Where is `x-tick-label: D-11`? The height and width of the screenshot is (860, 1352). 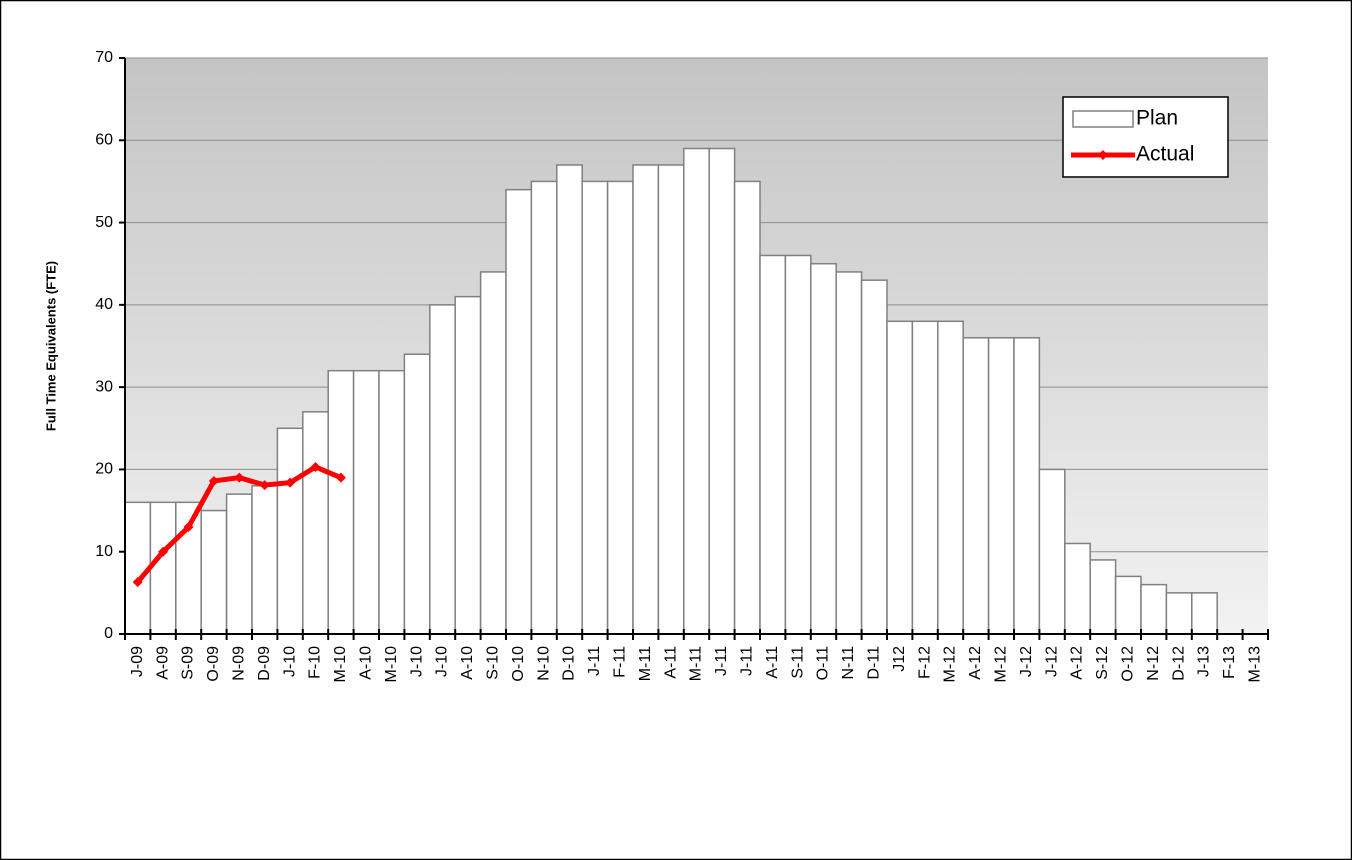 x-tick-label: D-11 is located at coordinates (874, 663).